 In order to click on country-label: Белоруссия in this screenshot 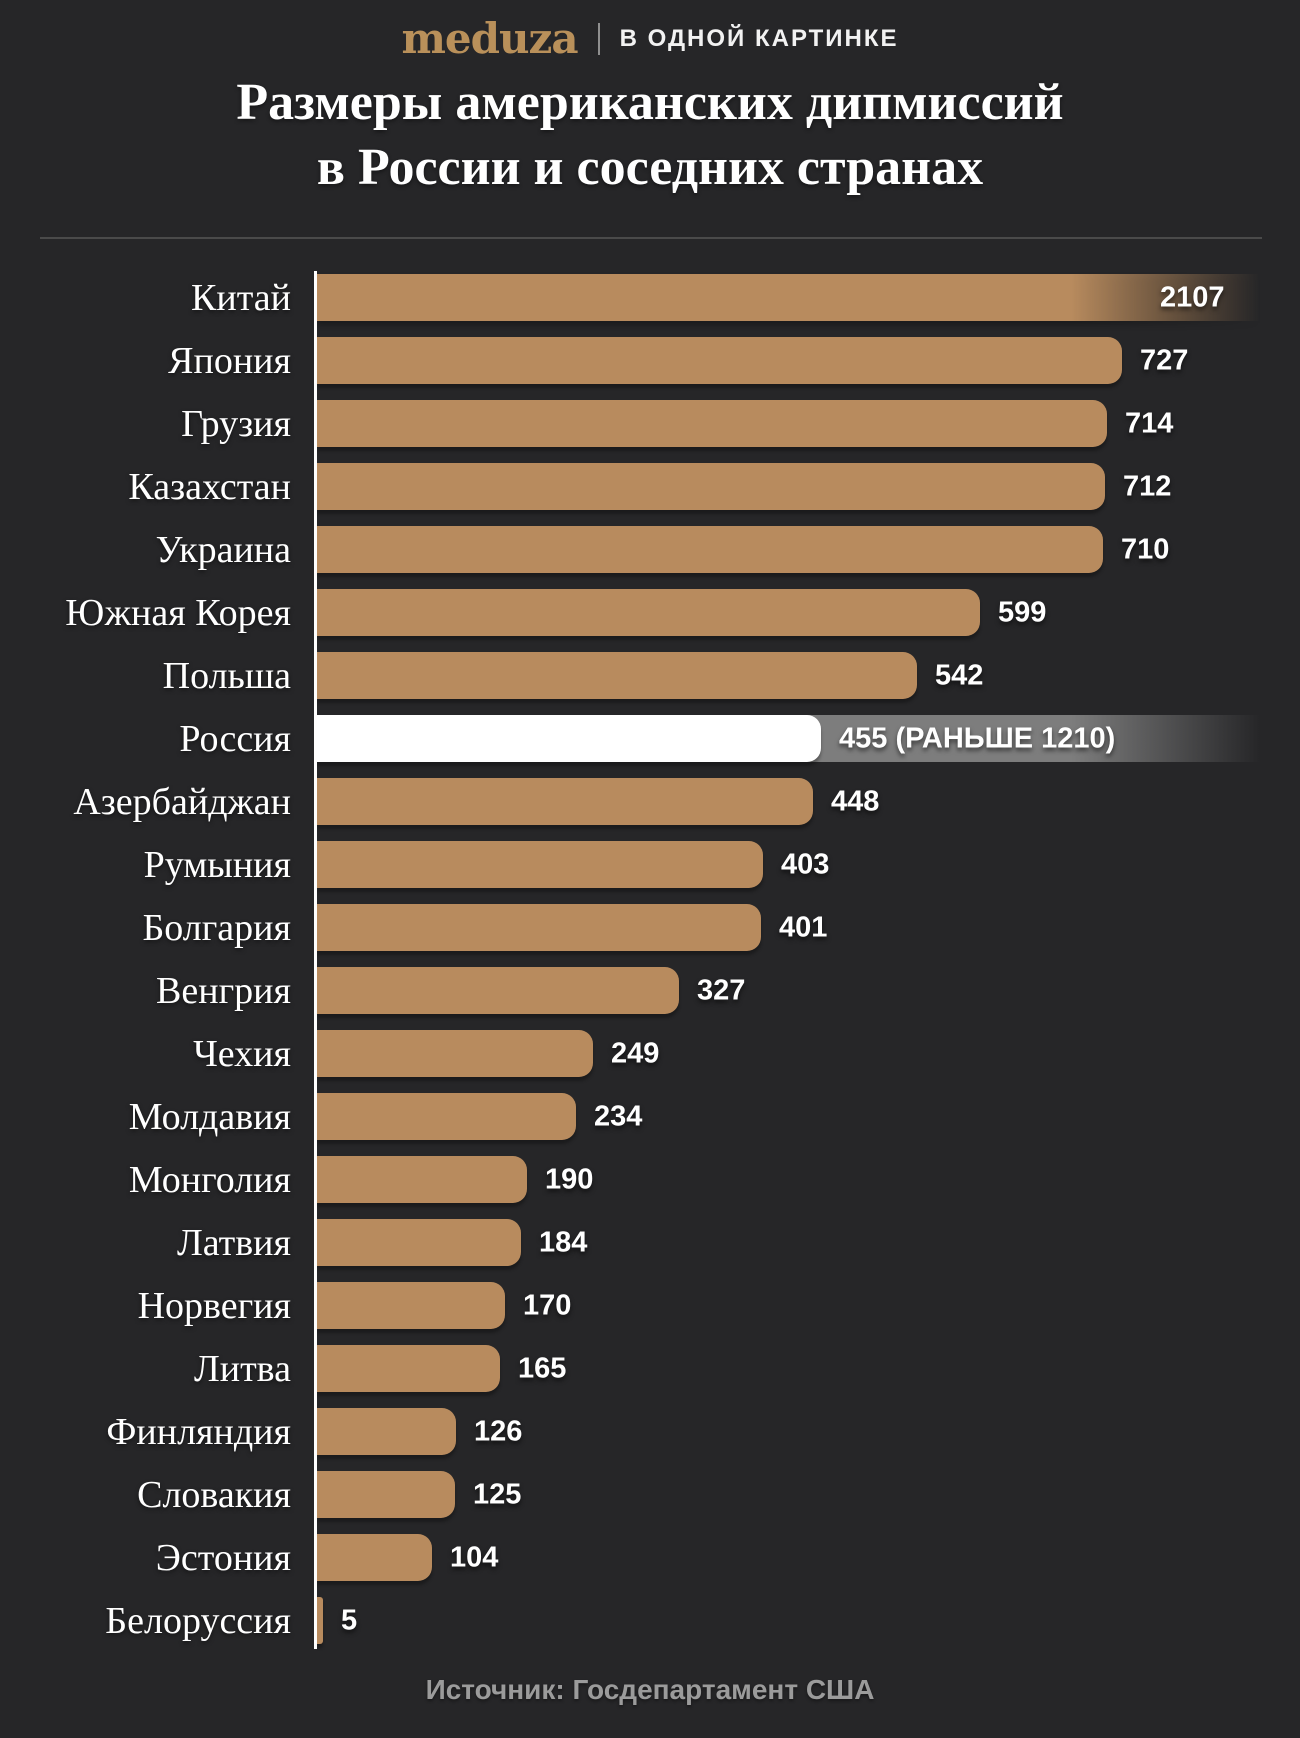, I will do `click(198, 1620)`.